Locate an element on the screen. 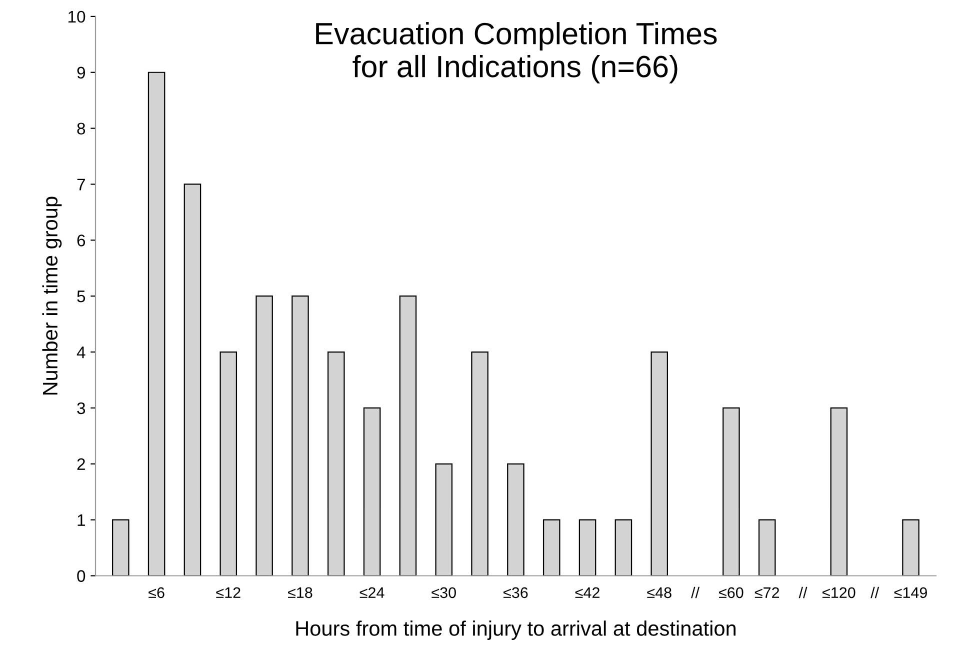 The height and width of the screenshot is (658, 955). y-tick-label: 4 is located at coordinates (81, 352).